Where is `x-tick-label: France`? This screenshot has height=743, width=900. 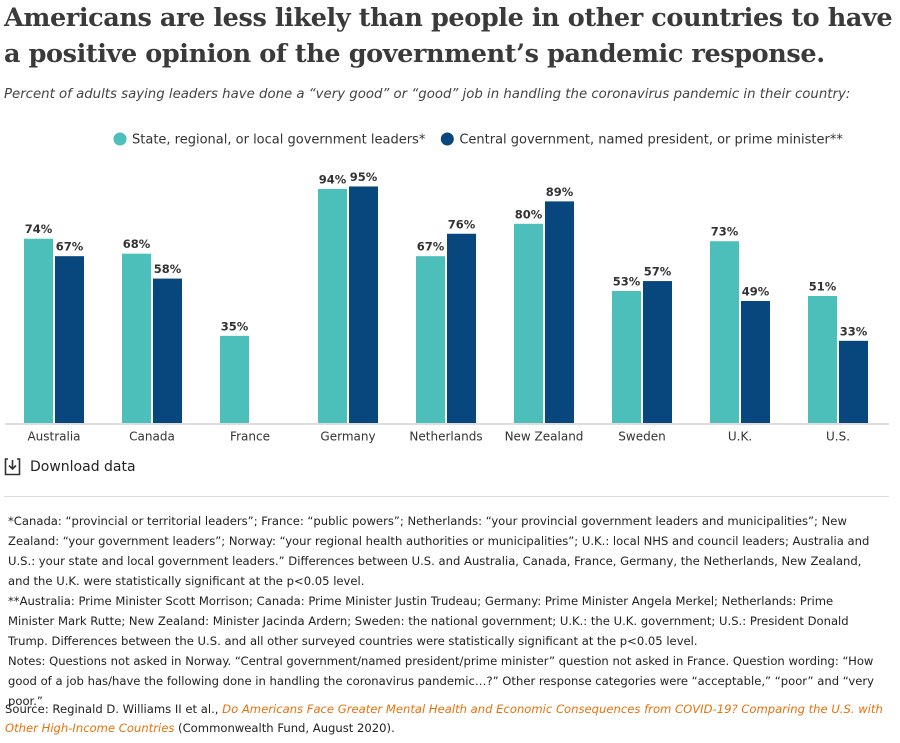
x-tick-label: France is located at coordinates (250, 437).